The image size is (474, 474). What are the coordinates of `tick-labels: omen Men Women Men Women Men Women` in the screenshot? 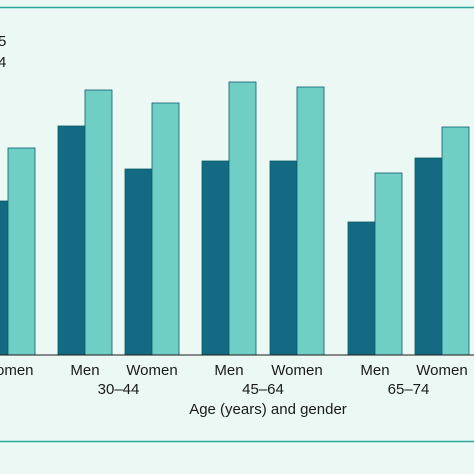 It's located at (234, 370).